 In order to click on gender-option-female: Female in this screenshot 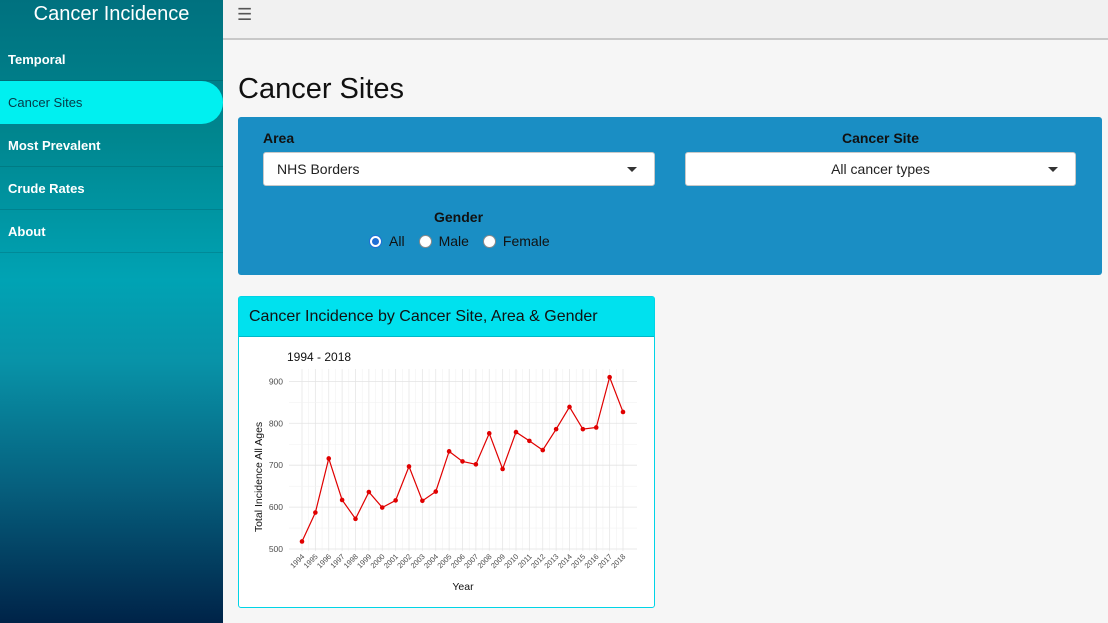, I will do `click(516, 241)`.